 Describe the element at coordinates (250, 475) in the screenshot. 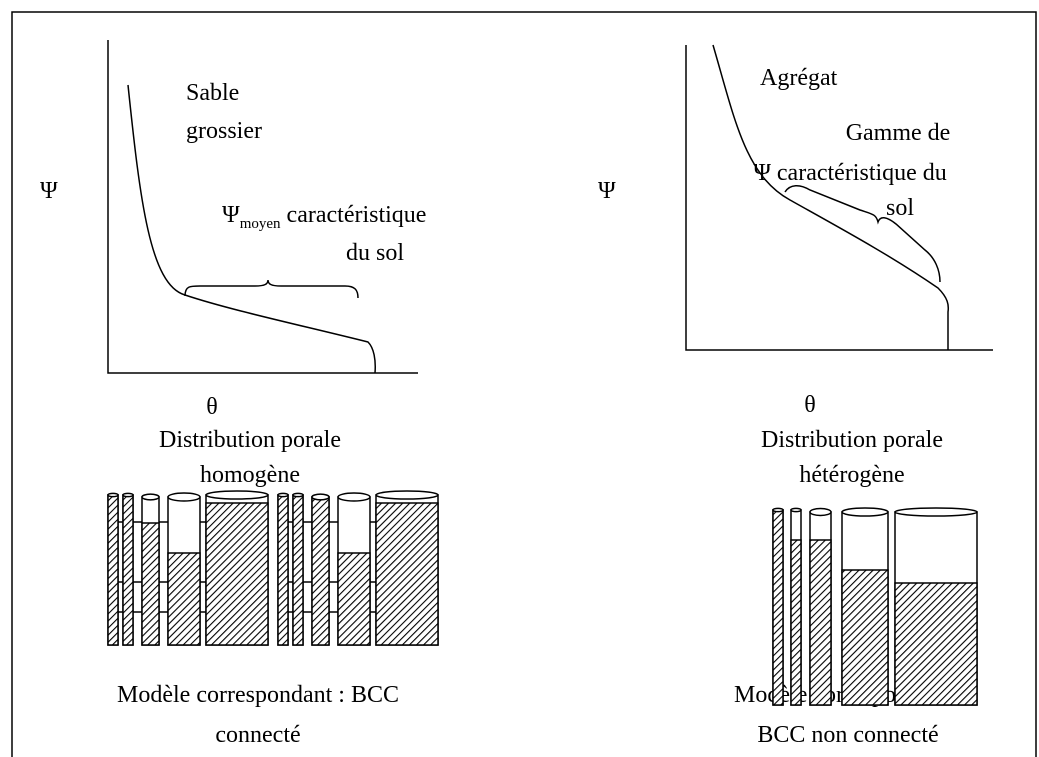

I see `caption: homogène` at that location.